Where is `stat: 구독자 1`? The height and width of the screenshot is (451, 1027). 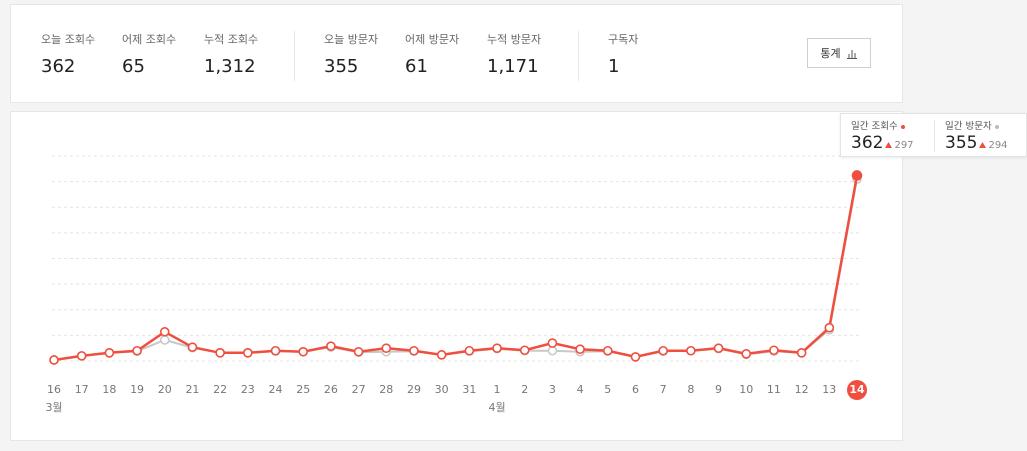 stat: 구독자 1 is located at coordinates (623, 54).